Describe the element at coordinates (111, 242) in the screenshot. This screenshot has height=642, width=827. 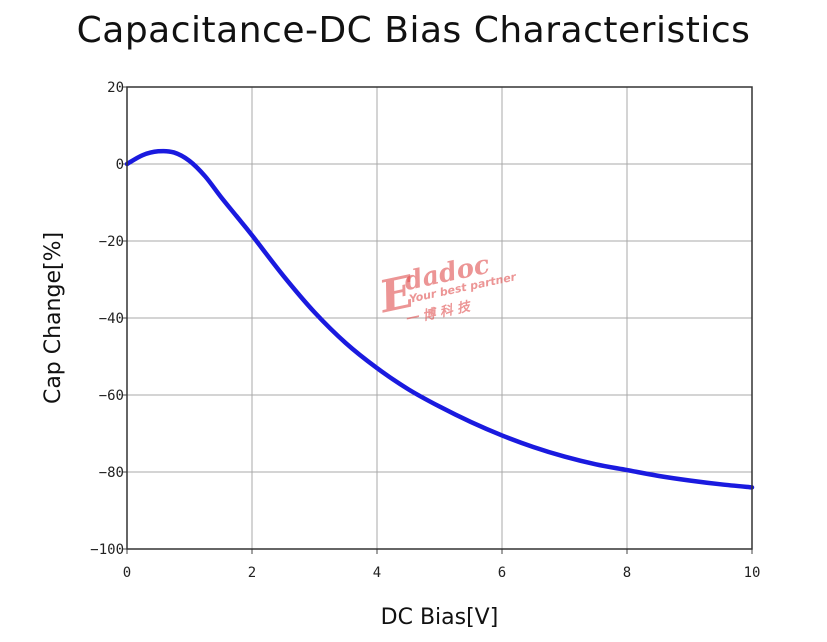
I see `y-tick-label: −20` at that location.